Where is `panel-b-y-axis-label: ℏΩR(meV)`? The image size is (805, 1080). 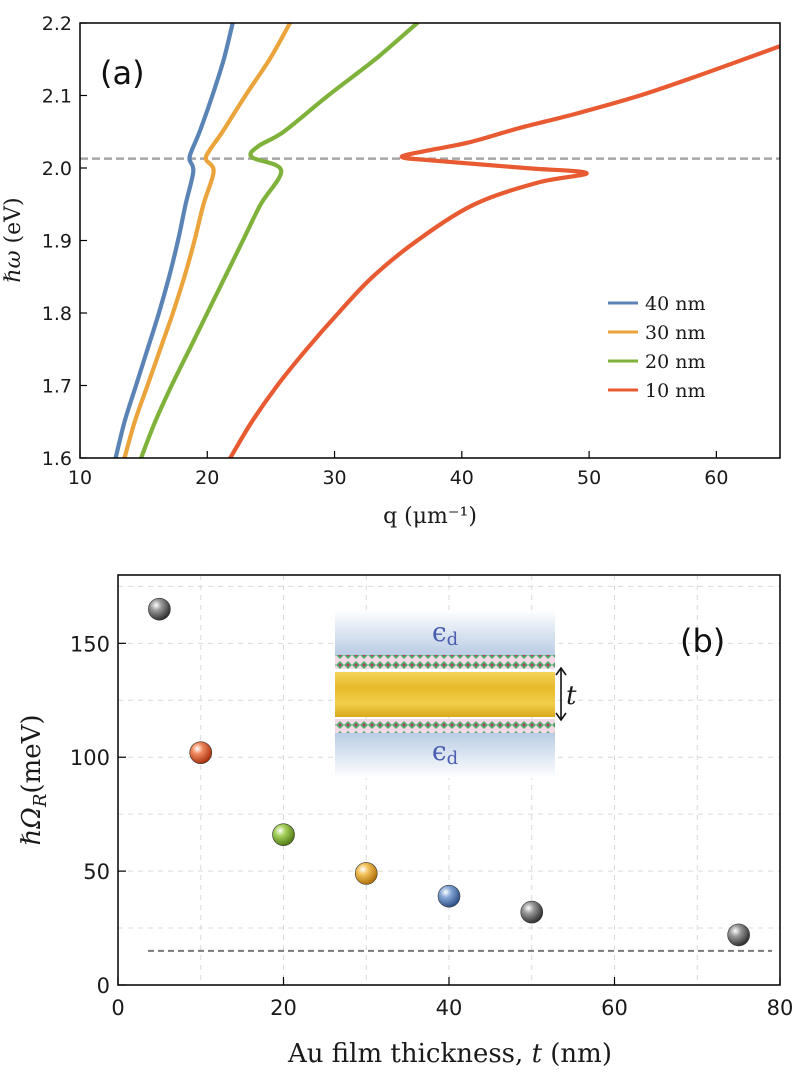 panel-b-y-axis-label: ℏΩR(meV) is located at coordinates (34, 780).